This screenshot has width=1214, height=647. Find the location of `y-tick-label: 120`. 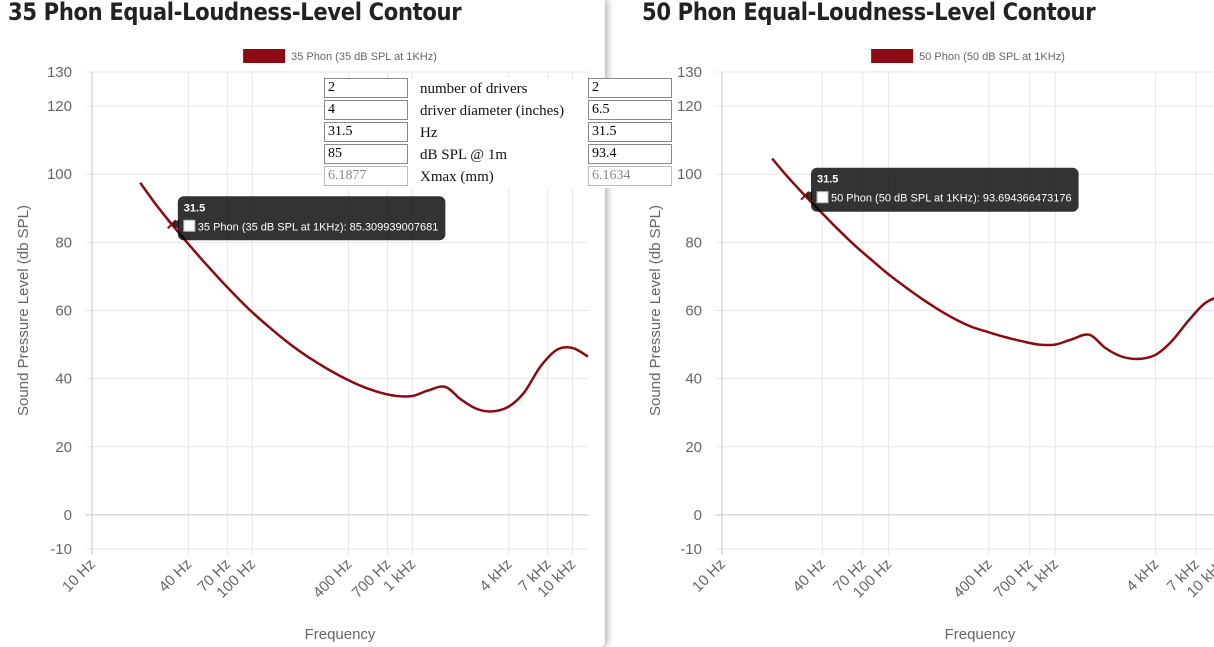

y-tick-label: 120 is located at coordinates (689, 106).